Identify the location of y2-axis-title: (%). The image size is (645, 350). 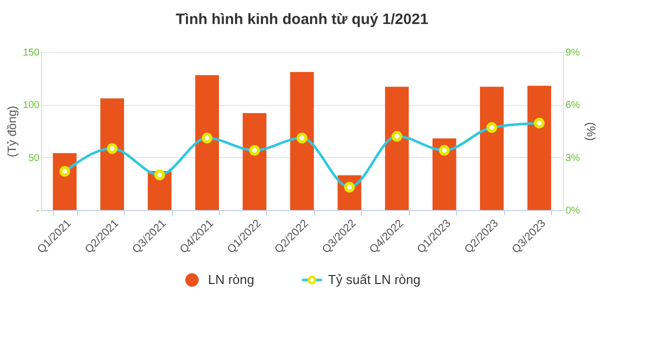
(591, 131).